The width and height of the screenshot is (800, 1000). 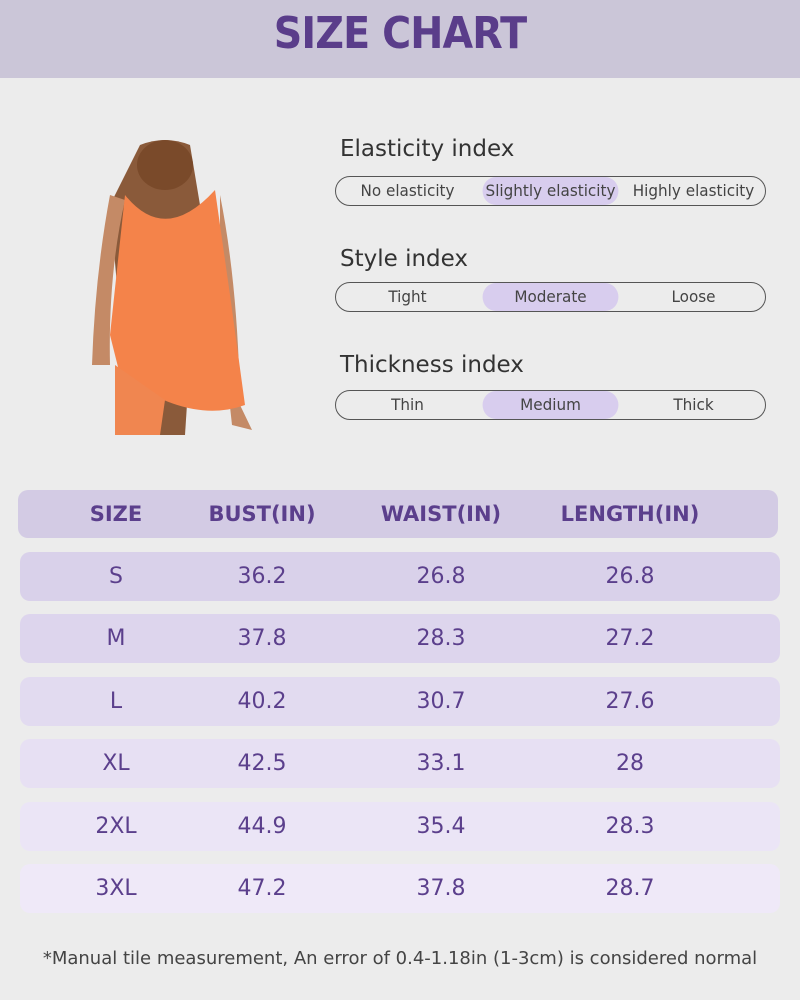 What do you see at coordinates (693, 404) in the screenshot?
I see `index-option: Thick` at bounding box center [693, 404].